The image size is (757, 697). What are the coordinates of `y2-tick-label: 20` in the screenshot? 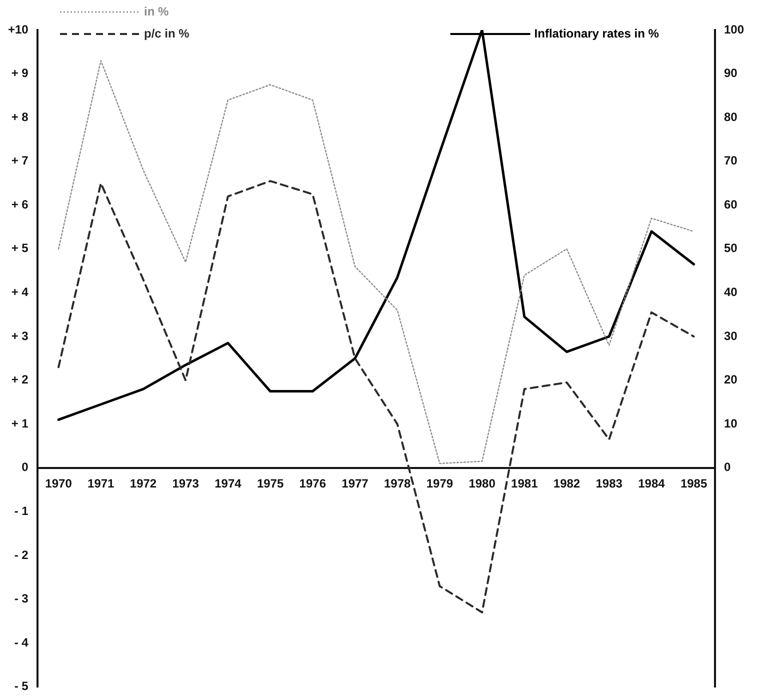 It's located at (731, 379).